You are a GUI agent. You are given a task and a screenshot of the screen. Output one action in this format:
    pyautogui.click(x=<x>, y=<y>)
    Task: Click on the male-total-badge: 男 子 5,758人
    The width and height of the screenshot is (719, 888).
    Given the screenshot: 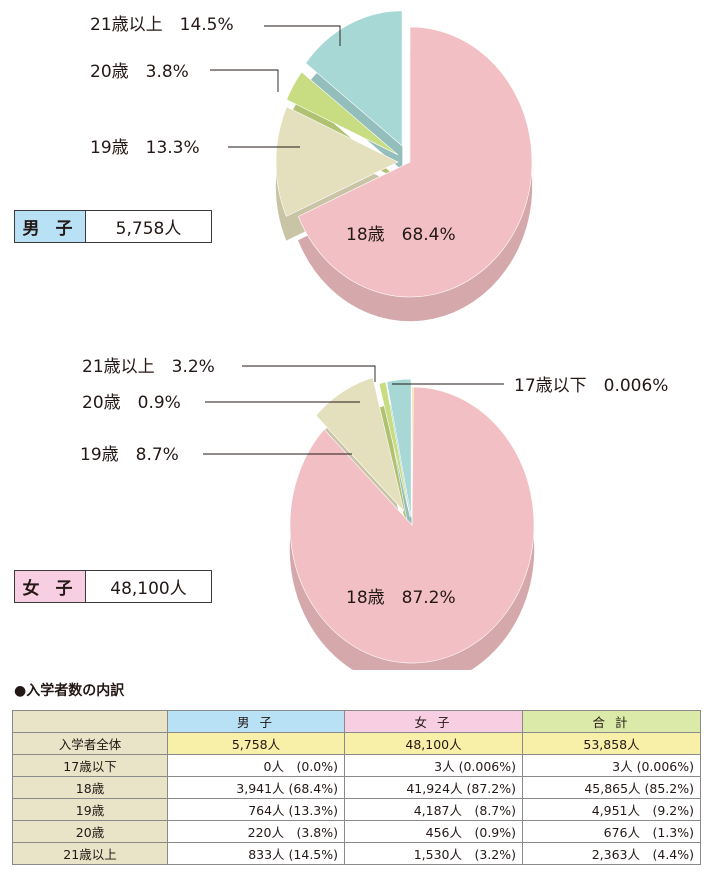 What is the action you would take?
    pyautogui.click(x=113, y=226)
    